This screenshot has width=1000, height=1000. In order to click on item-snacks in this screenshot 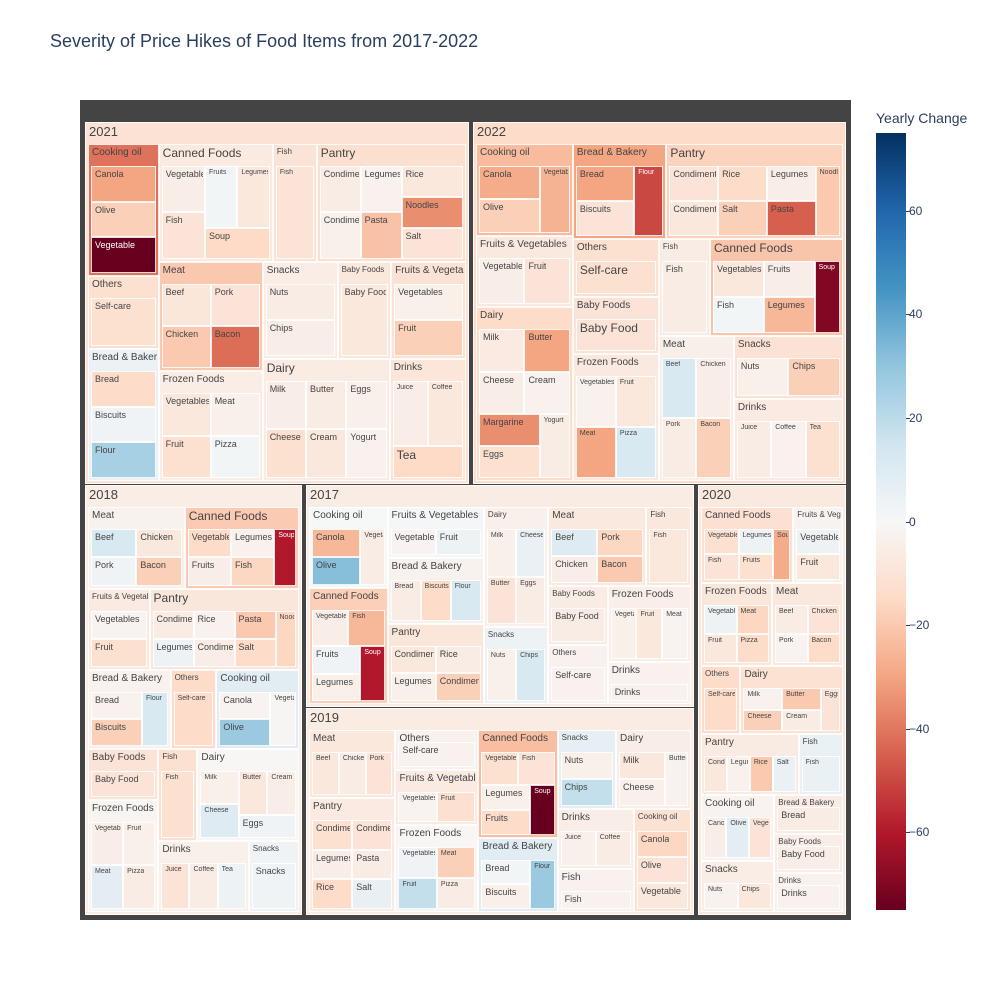, I will do `click(273, 885)`.